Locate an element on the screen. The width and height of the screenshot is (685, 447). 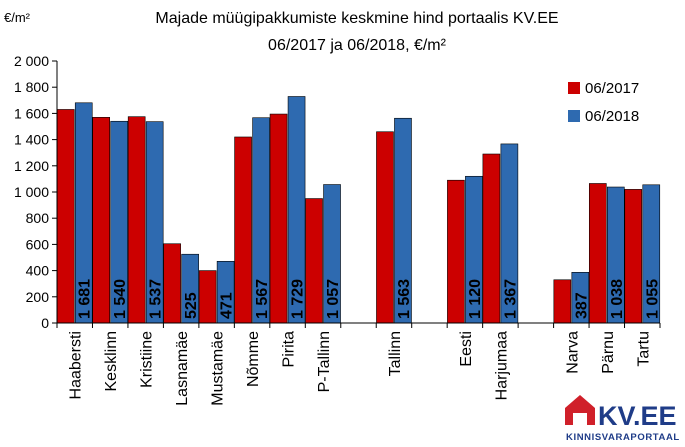
y-tick-label: 600 is located at coordinates (38, 244).